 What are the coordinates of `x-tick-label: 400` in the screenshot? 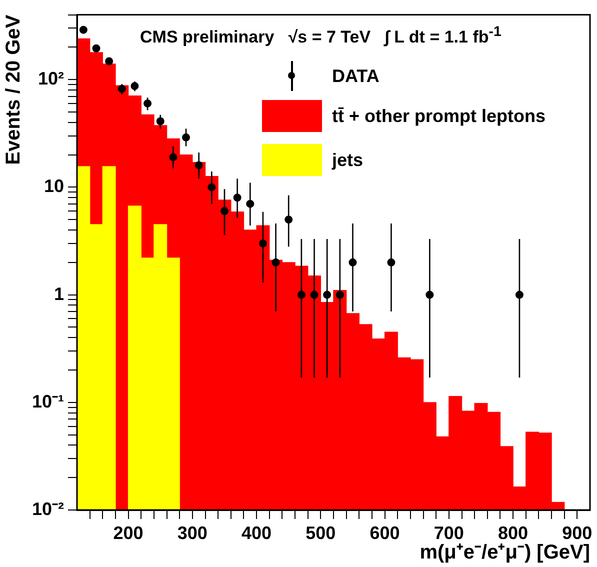 It's located at (257, 532).